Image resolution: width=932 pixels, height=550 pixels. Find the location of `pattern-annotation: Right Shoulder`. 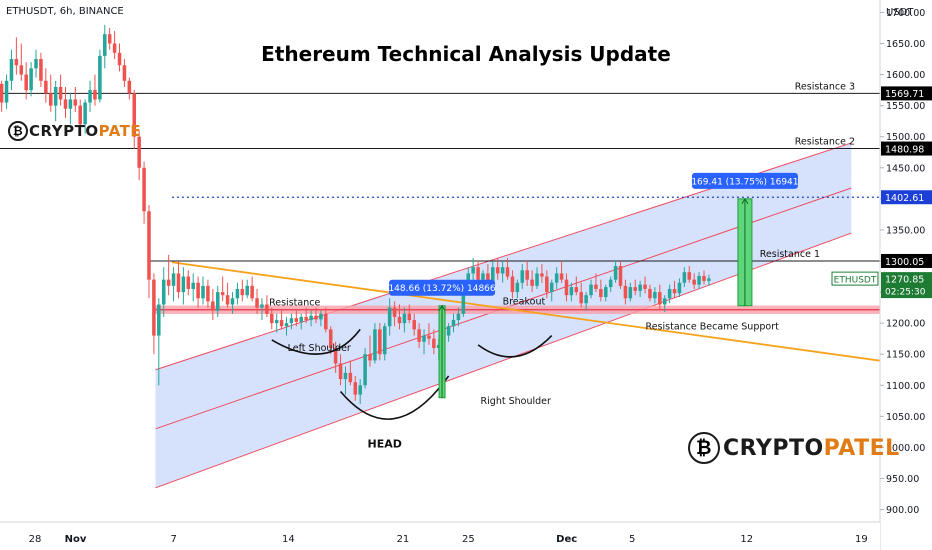

pattern-annotation: Right Shoulder is located at coordinates (516, 401).